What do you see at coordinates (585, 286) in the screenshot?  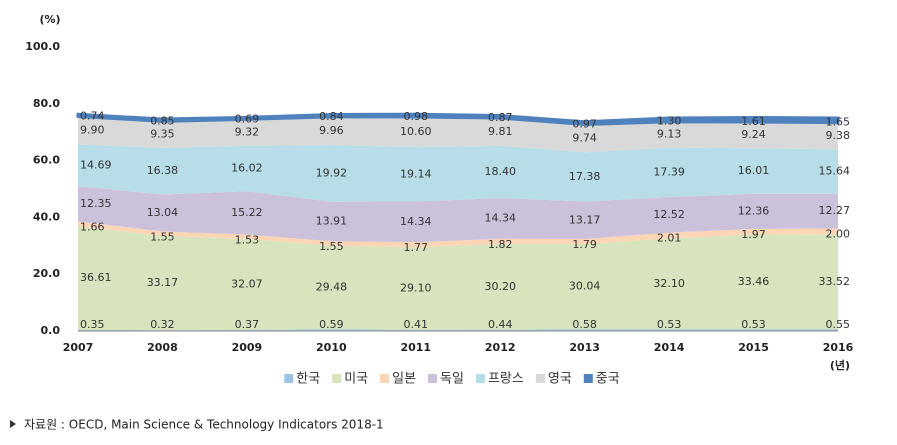 I see `data-label: 30.04` at bounding box center [585, 286].